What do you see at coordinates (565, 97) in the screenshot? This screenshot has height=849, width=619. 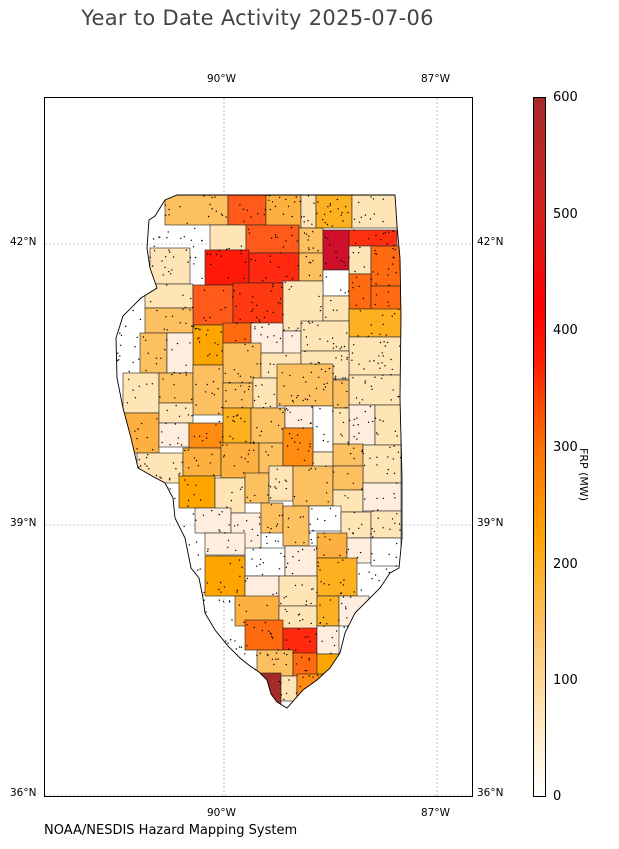 I see `colorbar-tick-600: 600` at bounding box center [565, 97].